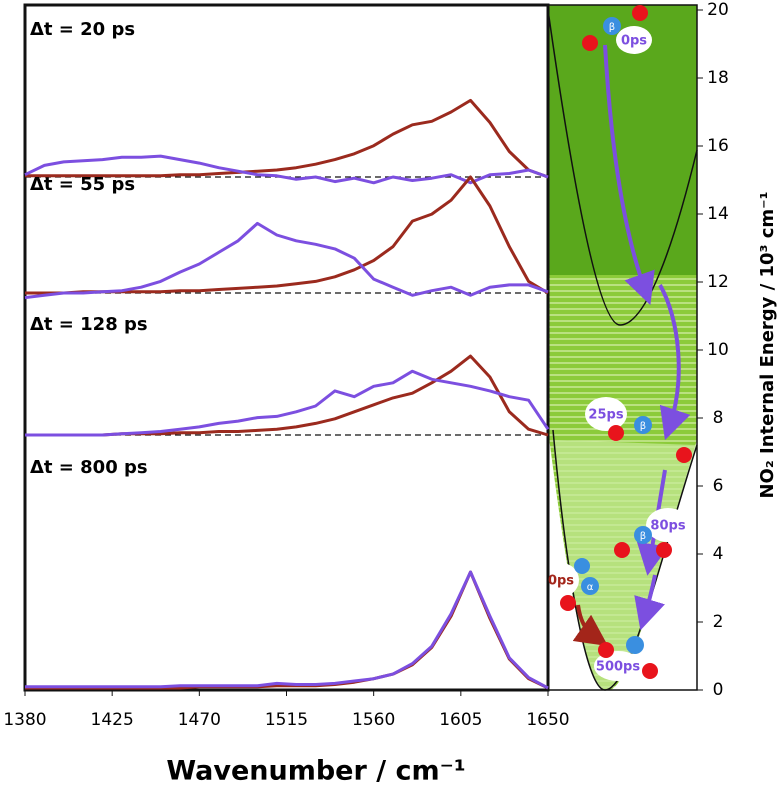 Image resolution: width=784 pixels, height=789 pixels. What do you see at coordinates (667, 526) in the screenshot?
I see `molecule-label: 80ps` at bounding box center [667, 526].